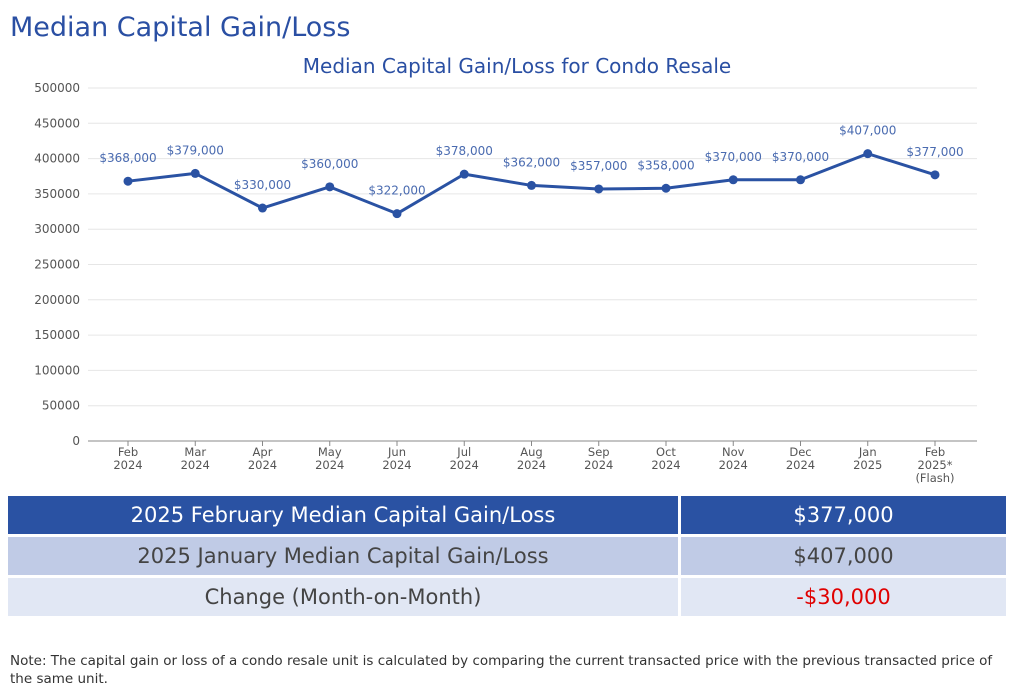 Image resolution: width=1030 pixels, height=696 pixels. What do you see at coordinates (396, 191) in the screenshot?
I see `data-label: $322,000` at bounding box center [396, 191].